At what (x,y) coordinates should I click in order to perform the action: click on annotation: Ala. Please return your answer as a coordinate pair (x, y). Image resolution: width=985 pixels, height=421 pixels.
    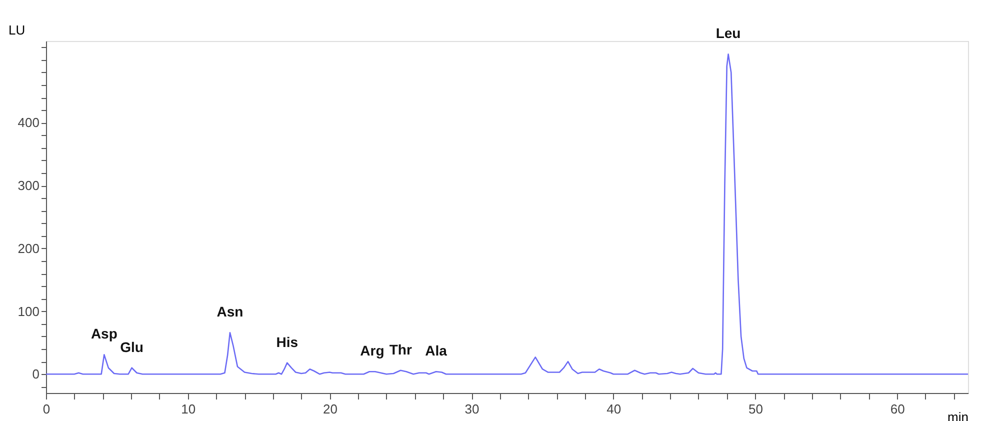
    Looking at the image, I should click on (436, 350).